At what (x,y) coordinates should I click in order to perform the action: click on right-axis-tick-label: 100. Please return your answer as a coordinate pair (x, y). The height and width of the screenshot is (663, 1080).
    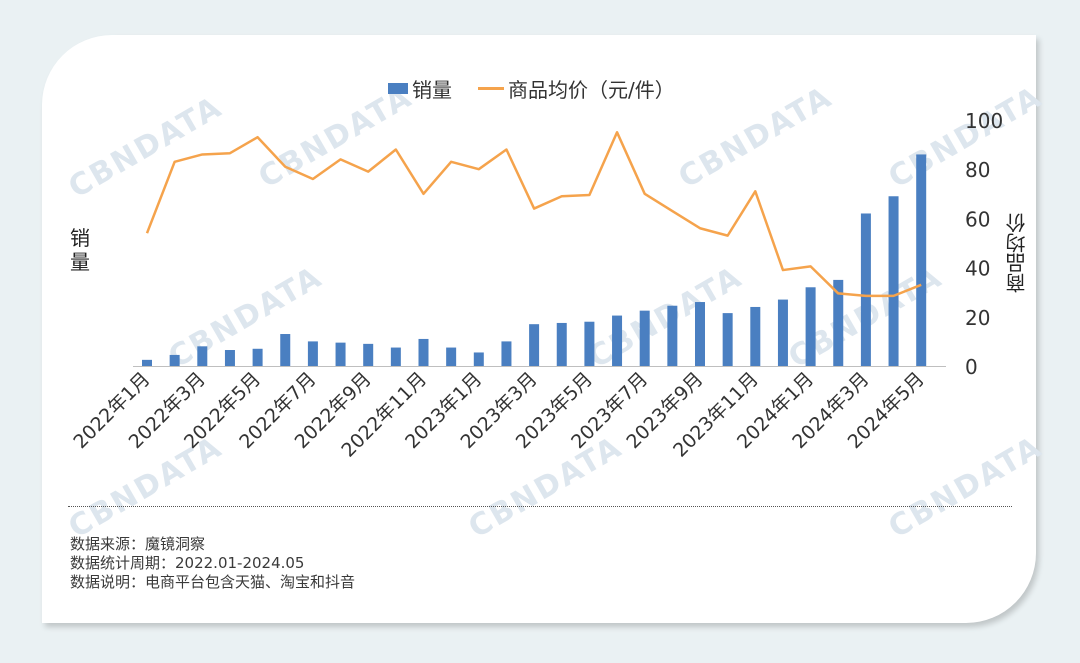
    Looking at the image, I should click on (984, 121).